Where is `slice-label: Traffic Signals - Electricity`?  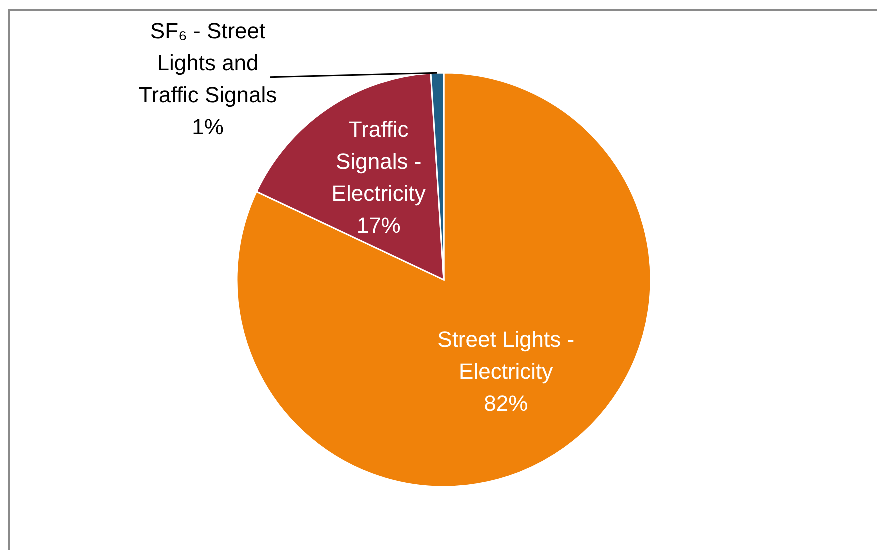
slice-label: Traffic Signals - Electricity is located at coordinates (379, 161).